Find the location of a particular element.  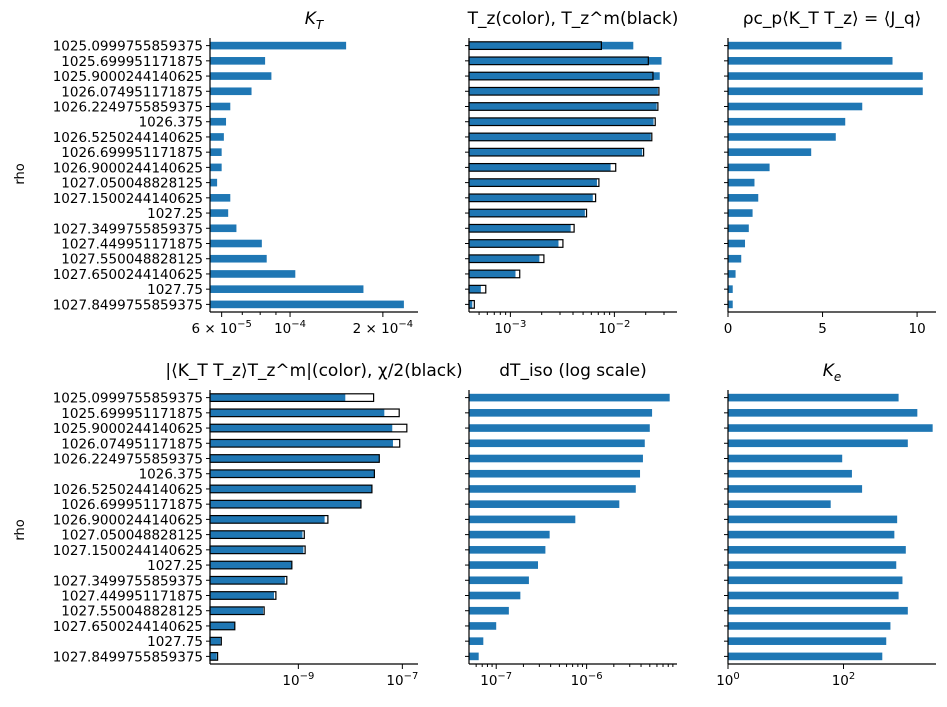

chi-bar-KTTz*Tzm-2 is located at coordinates (301, 428).